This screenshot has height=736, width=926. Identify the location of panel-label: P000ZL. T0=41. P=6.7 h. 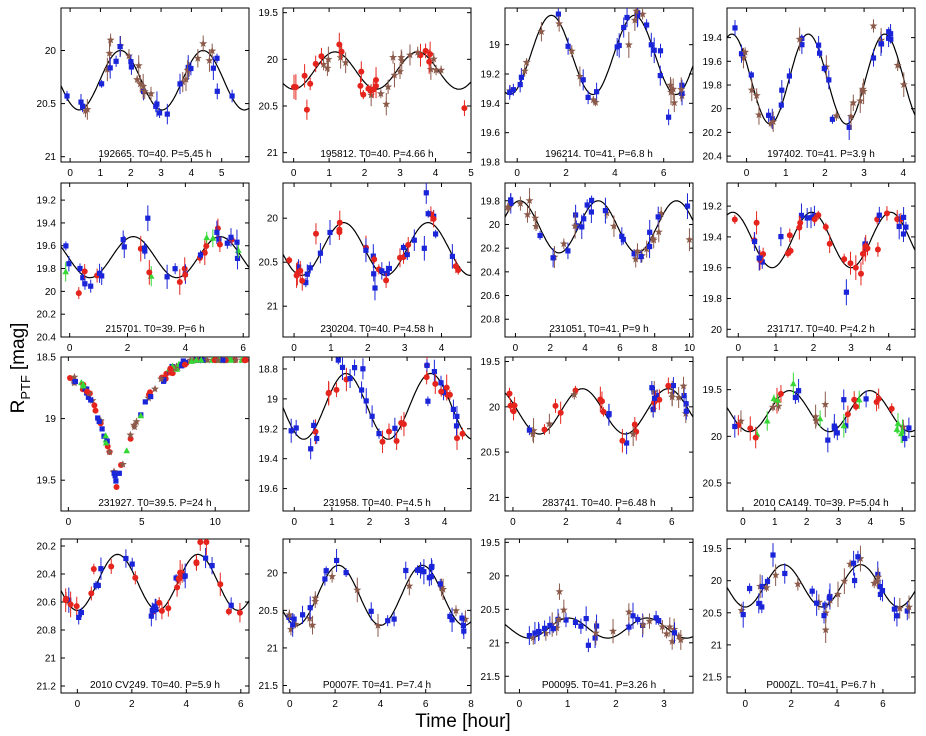
(820, 685).